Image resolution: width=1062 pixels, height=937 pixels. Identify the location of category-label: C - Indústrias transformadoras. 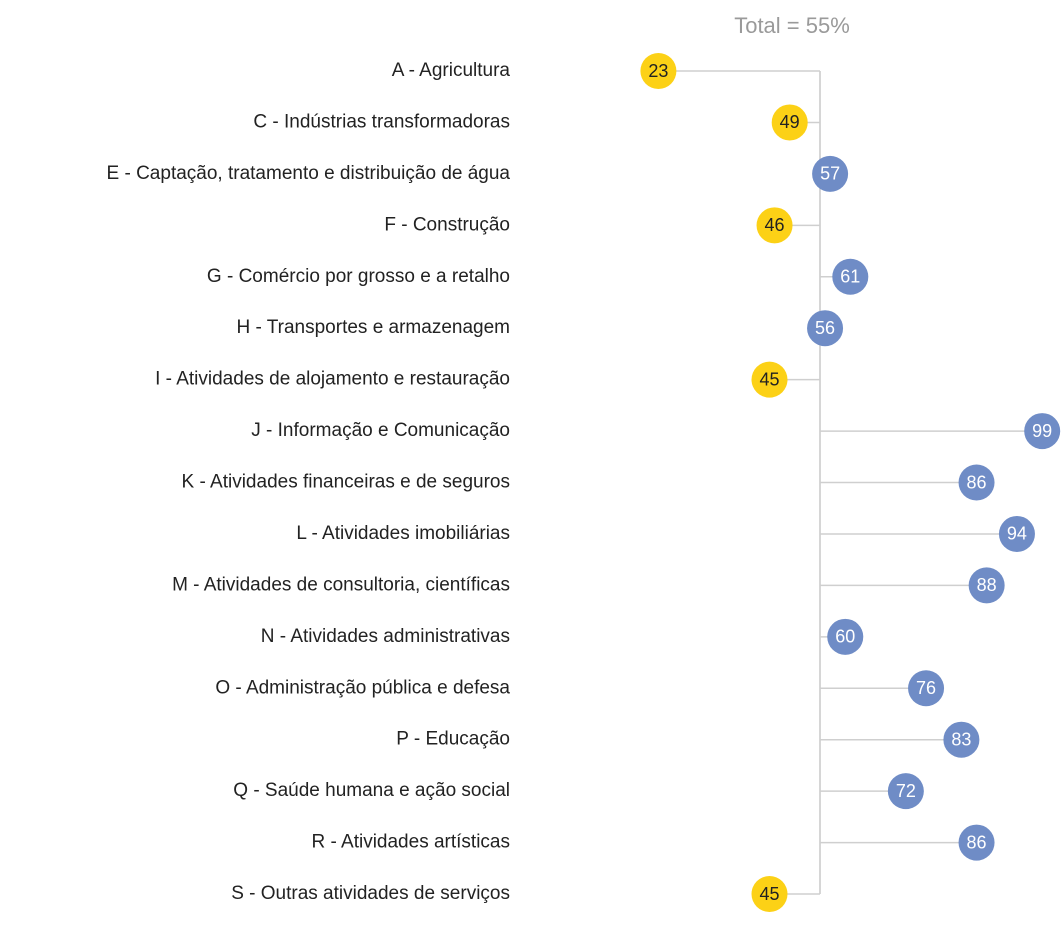
(381, 121).